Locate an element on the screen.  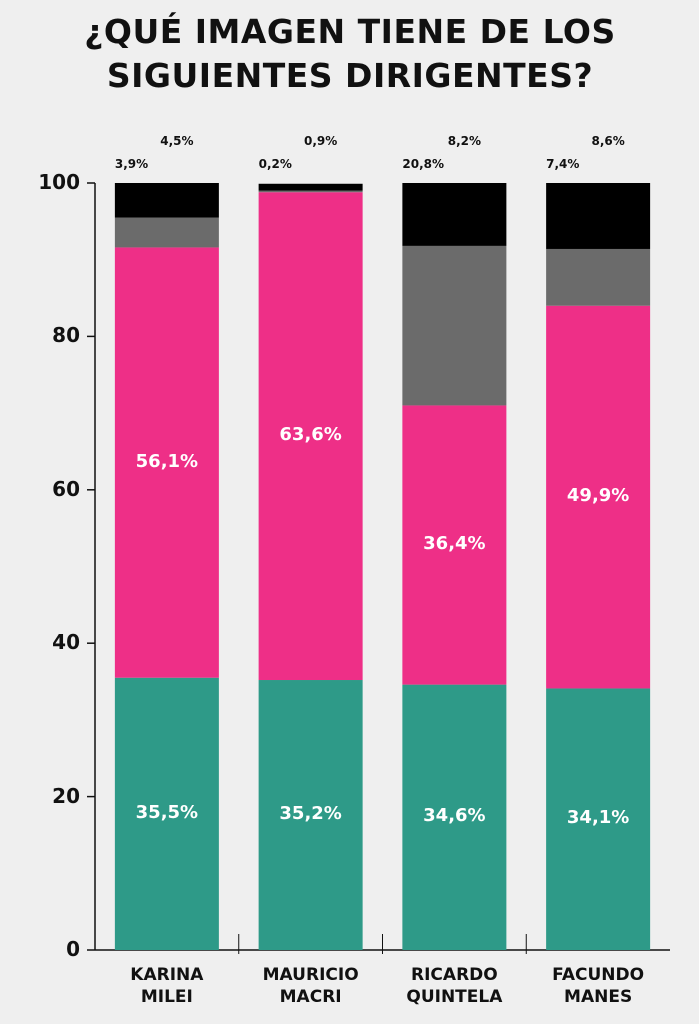
value-label: 0,2% is located at coordinates (275, 164).